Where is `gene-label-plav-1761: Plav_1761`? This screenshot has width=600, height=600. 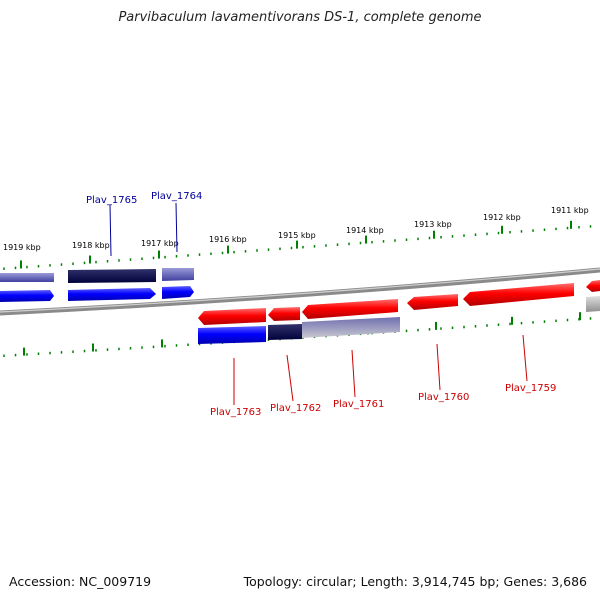 gene-label-plav-1761: Plav_1761 is located at coordinates (358, 404).